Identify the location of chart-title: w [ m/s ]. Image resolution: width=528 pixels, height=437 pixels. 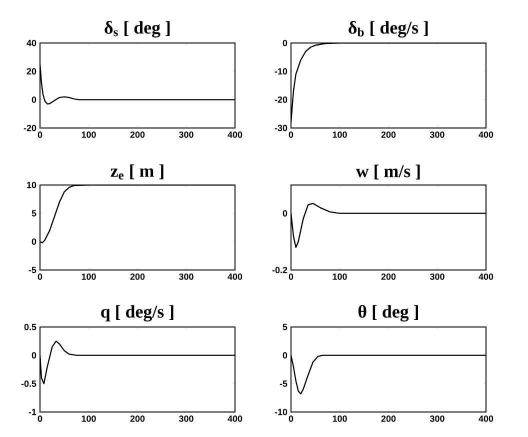
(388, 172).